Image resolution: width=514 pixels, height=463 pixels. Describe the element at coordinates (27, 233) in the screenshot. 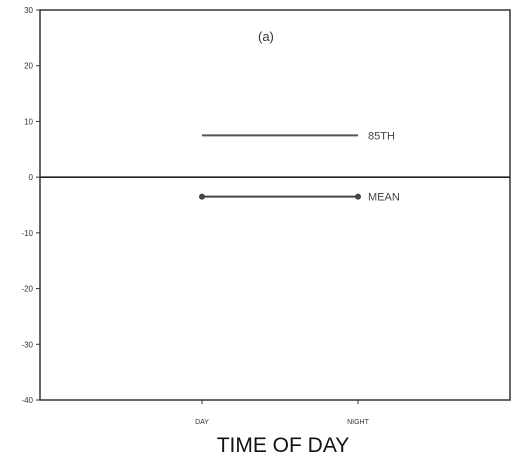

I see `y-tick-label: -10` at that location.